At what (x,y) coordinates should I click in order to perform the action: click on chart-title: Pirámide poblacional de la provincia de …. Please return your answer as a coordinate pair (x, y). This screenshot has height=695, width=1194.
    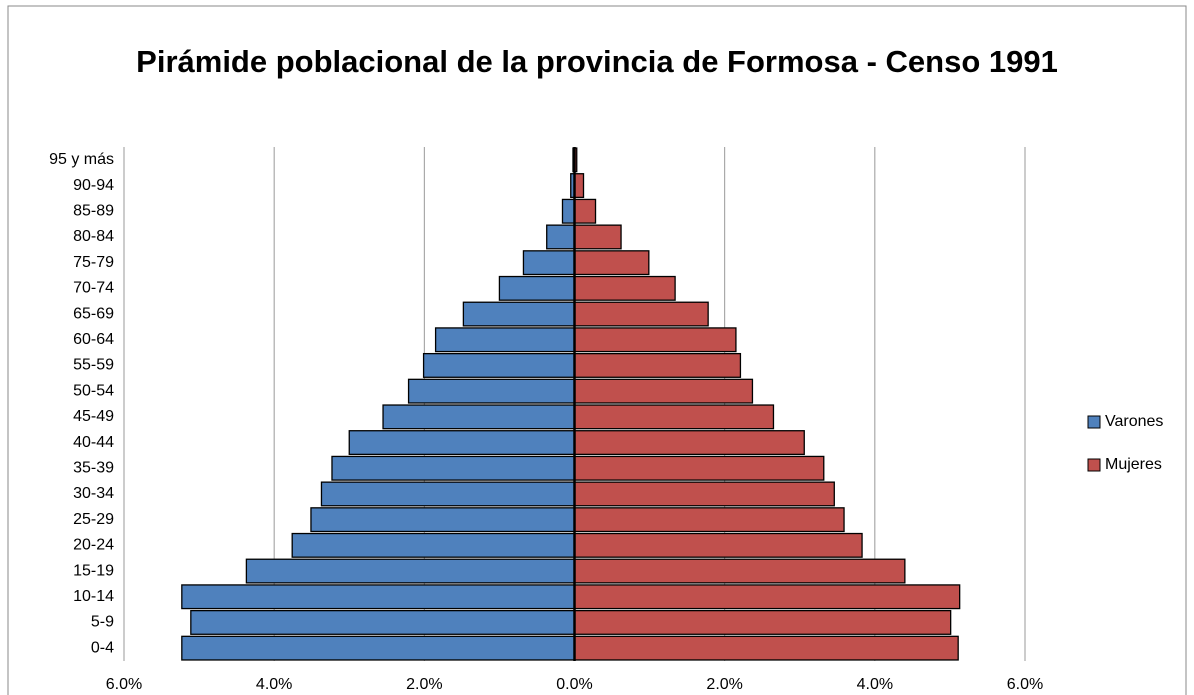
    Looking at the image, I should click on (597, 61).